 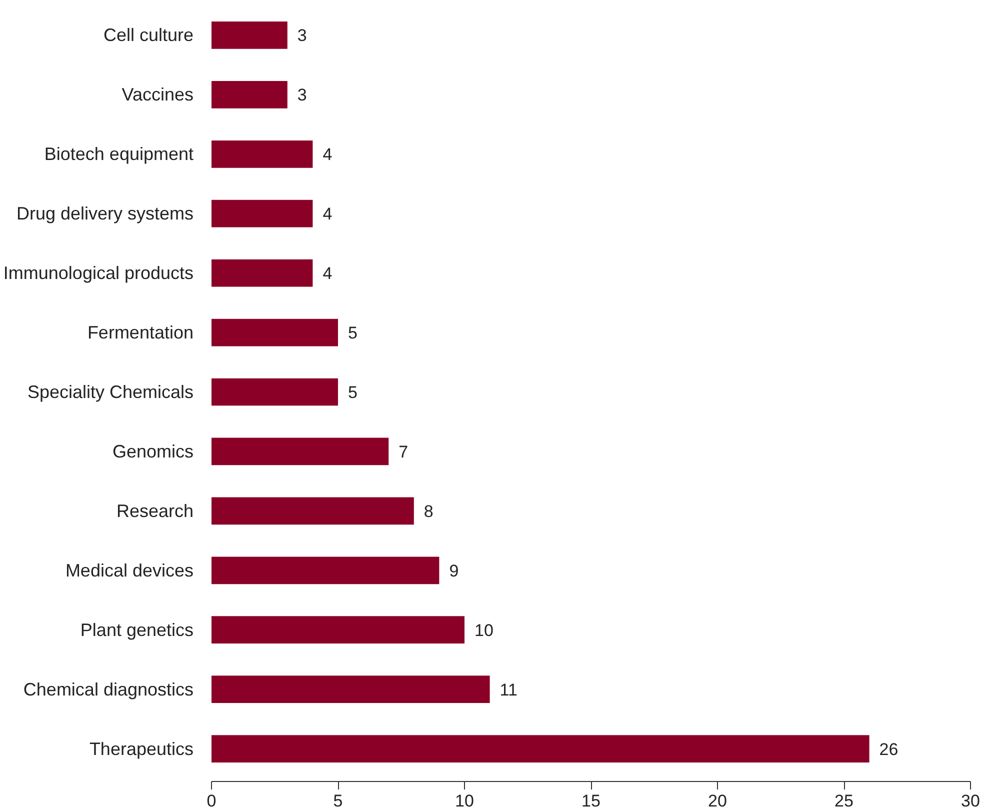 What do you see at coordinates (888, 749) in the screenshot?
I see `data-label: 26` at bounding box center [888, 749].